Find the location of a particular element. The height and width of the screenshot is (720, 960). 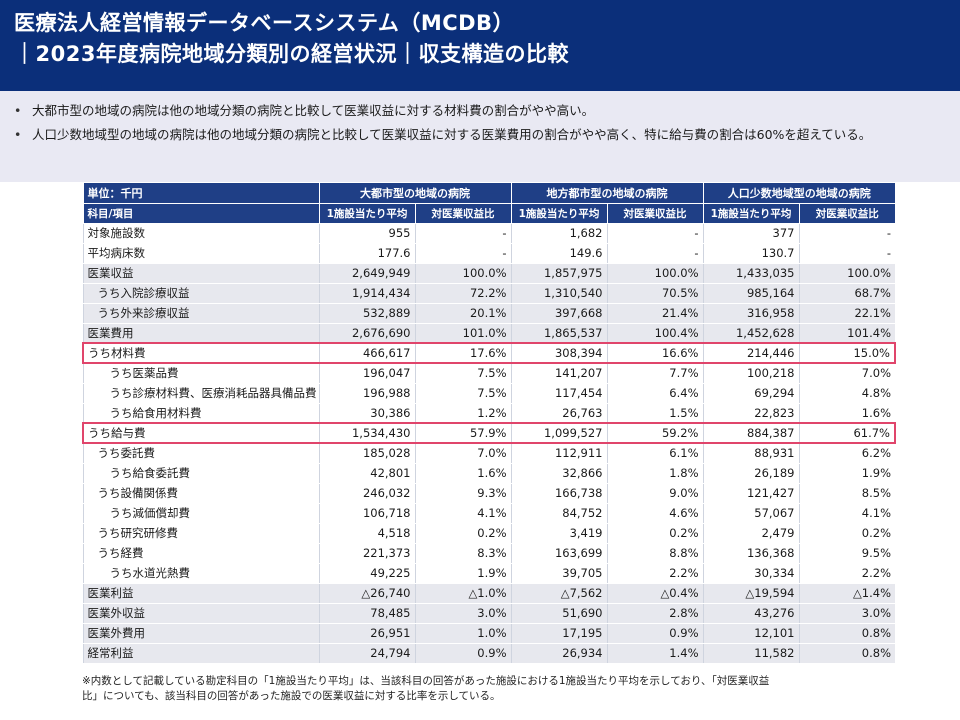

cell-average: 26,189 is located at coordinates (750, 473).